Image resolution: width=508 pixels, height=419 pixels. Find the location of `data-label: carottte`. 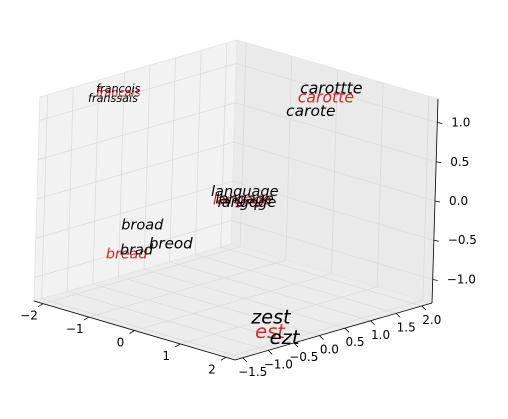

data-label: carottte is located at coordinates (331, 87).